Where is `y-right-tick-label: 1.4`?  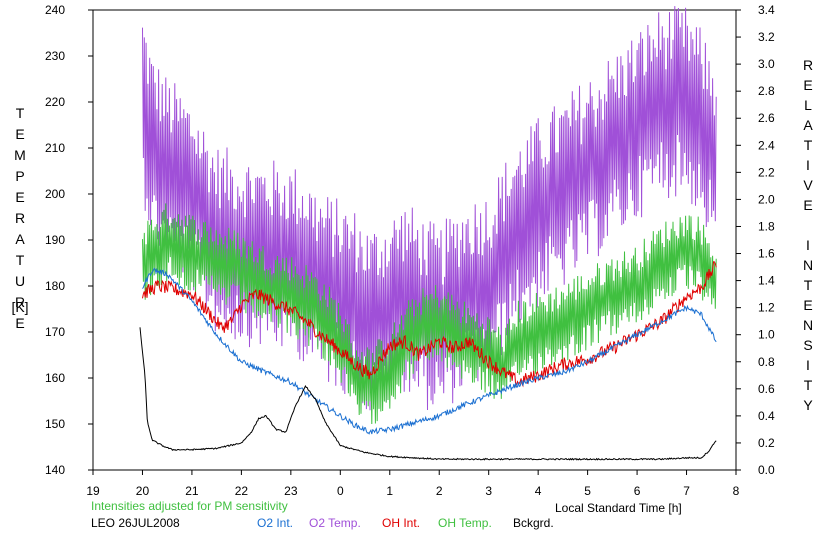 y-right-tick-label: 1.4 is located at coordinates (766, 281).